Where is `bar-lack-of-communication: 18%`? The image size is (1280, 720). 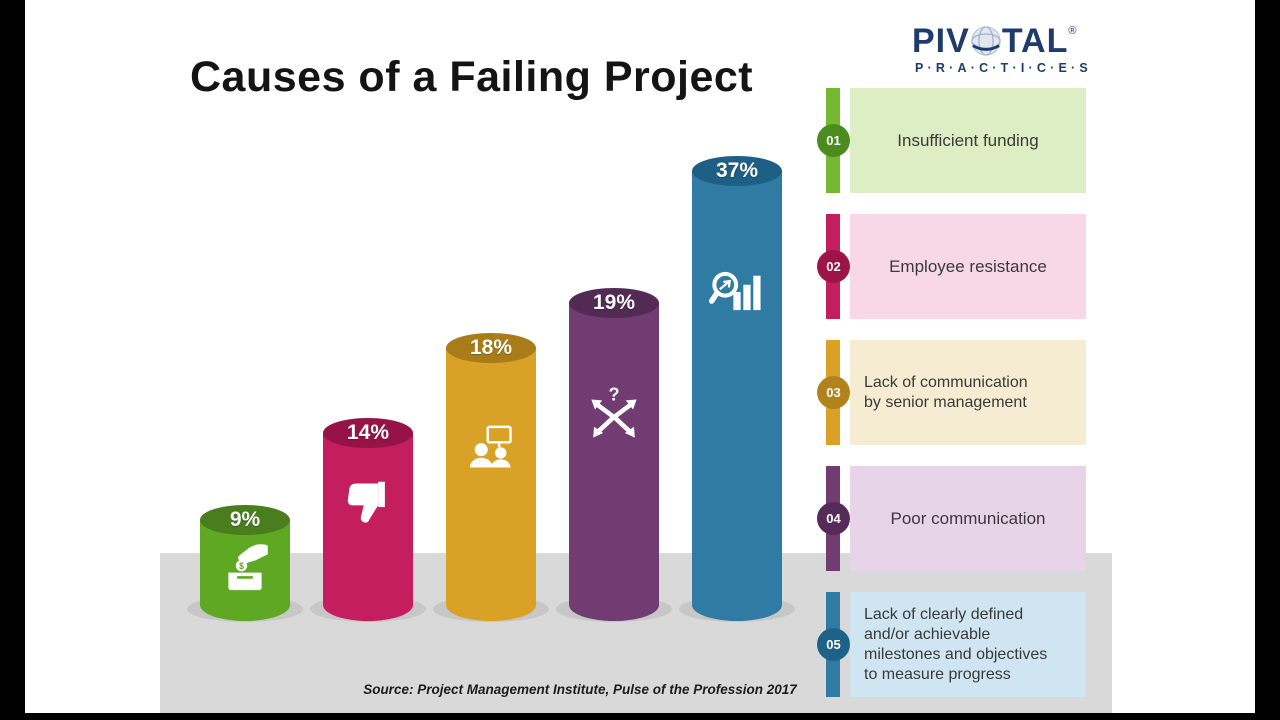 bar-lack-of-communication: 18% is located at coordinates (491, 477).